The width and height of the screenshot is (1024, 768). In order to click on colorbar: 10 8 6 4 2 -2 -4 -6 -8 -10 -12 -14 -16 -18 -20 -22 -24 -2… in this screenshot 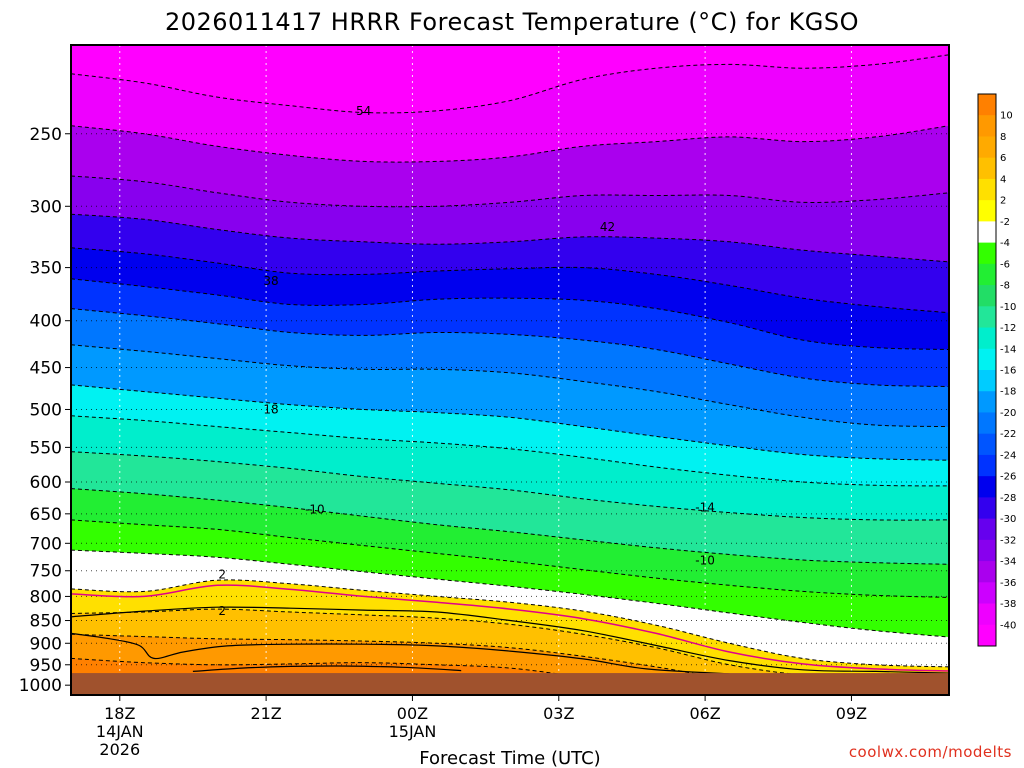, I will do `click(996, 370)`.